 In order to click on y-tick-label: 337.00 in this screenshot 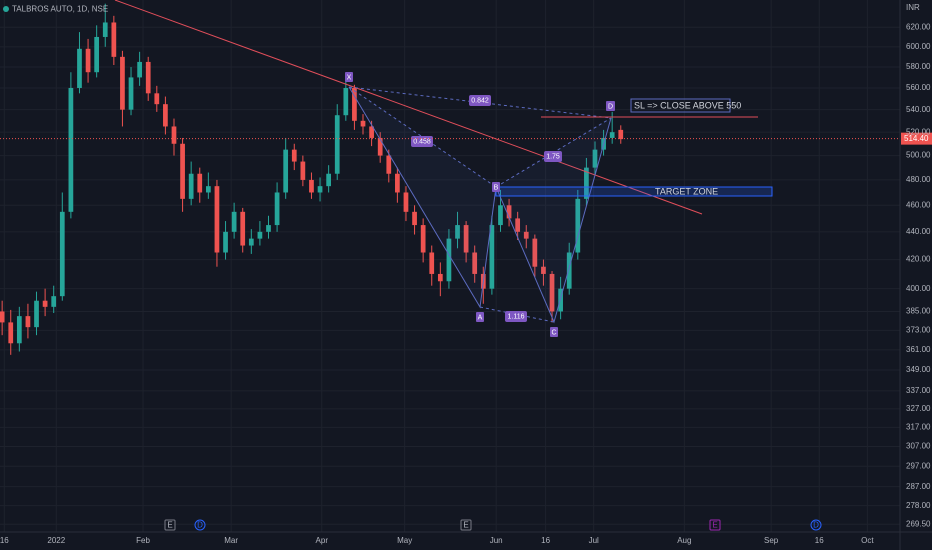, I will do `click(918, 390)`.